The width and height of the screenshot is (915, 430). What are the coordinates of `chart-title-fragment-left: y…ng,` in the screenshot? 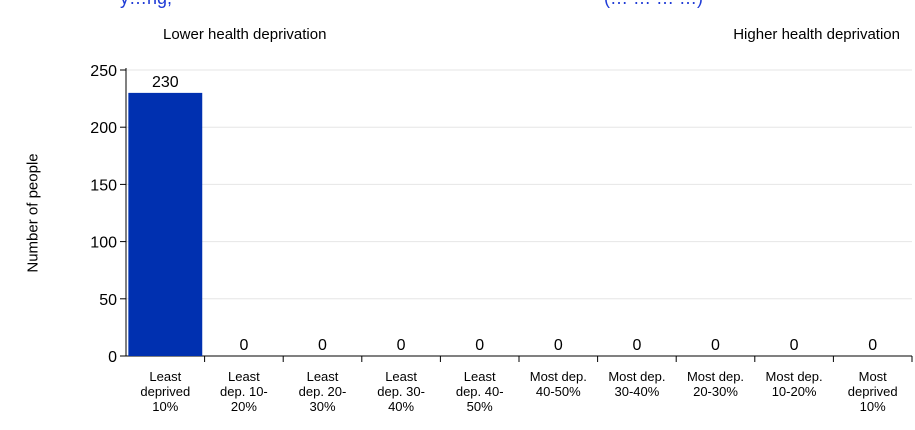 It's located at (146, 4).